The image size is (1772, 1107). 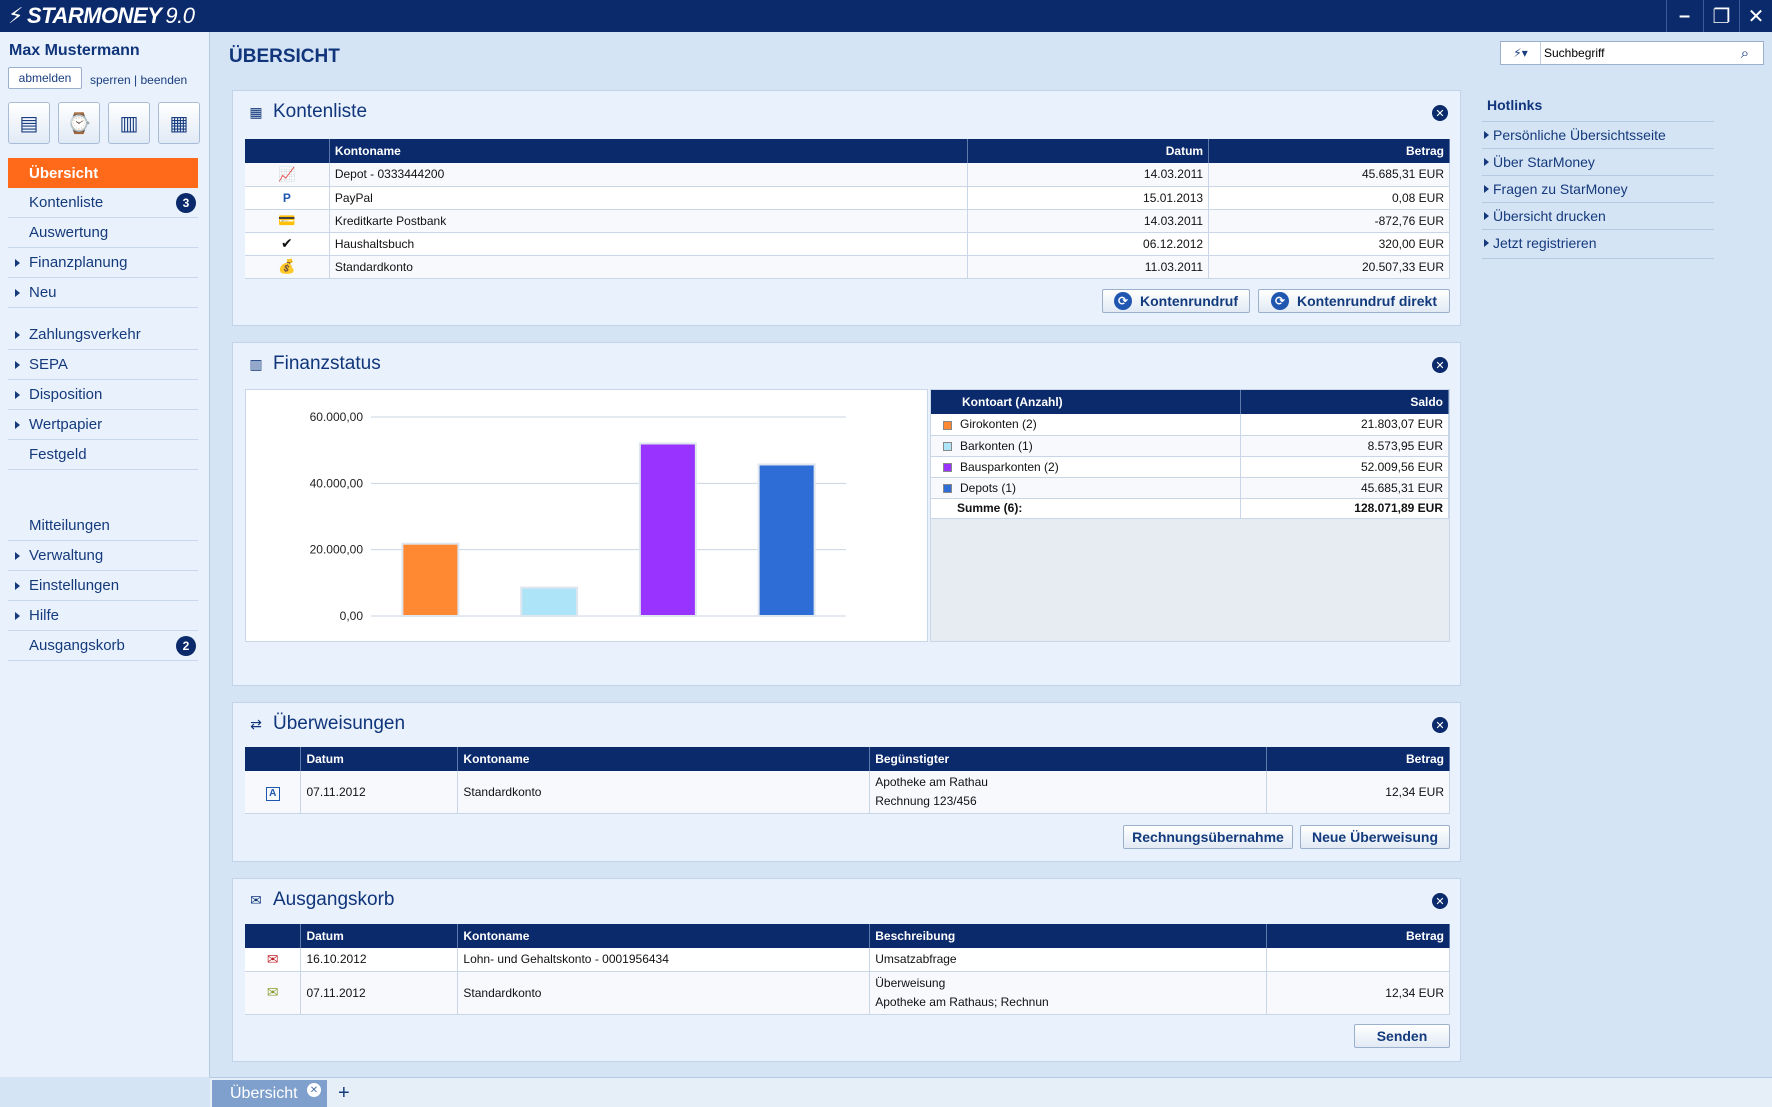 What do you see at coordinates (847, 244) in the screenshot?
I see `table-row: ✔ Haushaltsbuch 06.12.2012 320,00 EUR` at bounding box center [847, 244].